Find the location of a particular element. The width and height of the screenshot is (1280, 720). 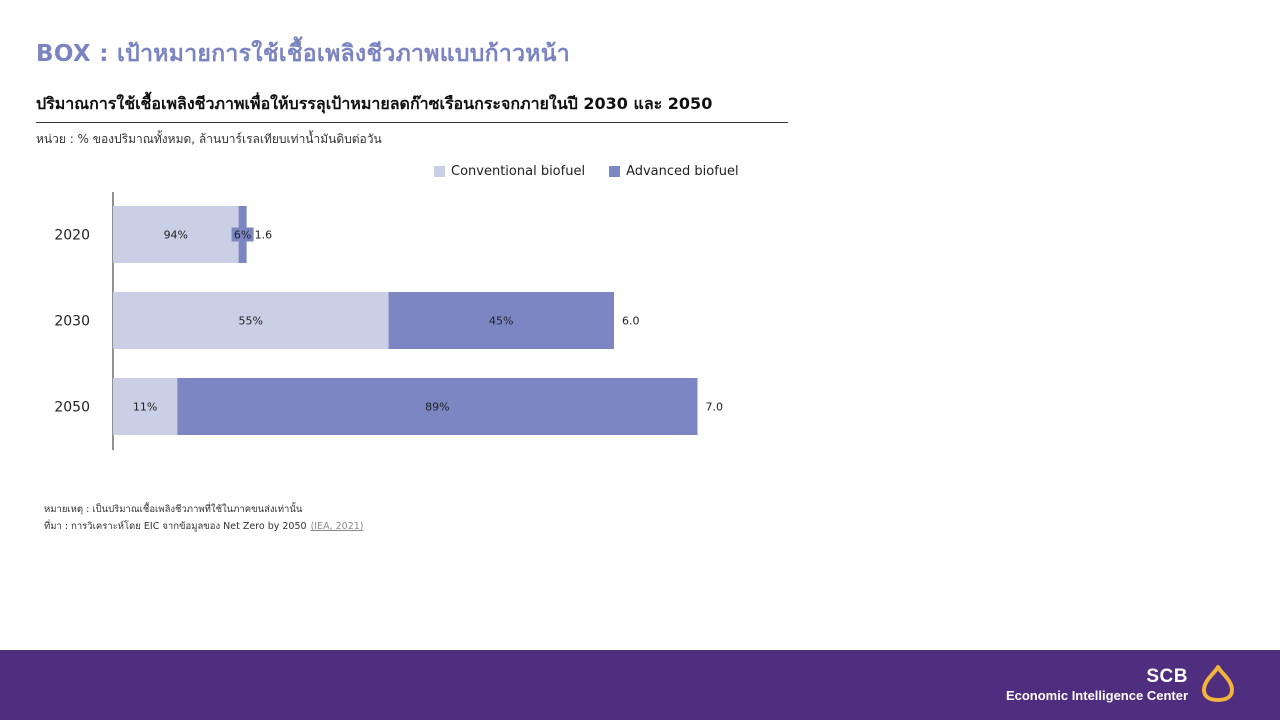

legend-label-advanced: Advanced biofuel is located at coordinates (682, 171).